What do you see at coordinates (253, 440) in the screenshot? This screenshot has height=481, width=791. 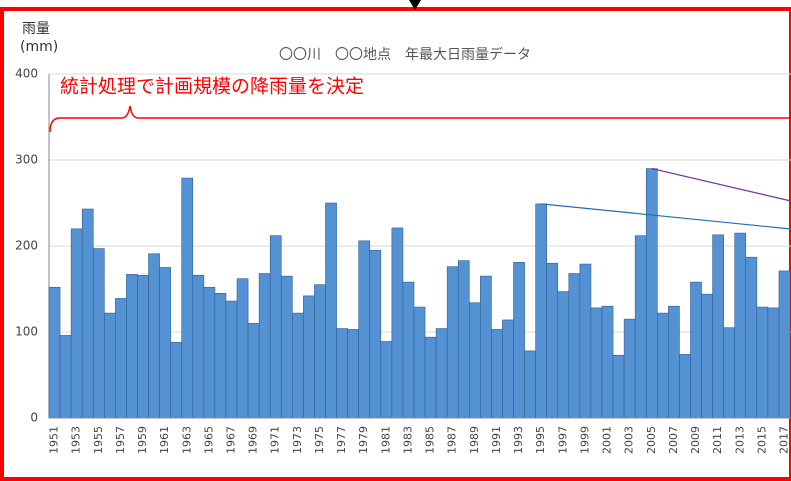 I see `x-tick-label: 1969` at bounding box center [253, 440].